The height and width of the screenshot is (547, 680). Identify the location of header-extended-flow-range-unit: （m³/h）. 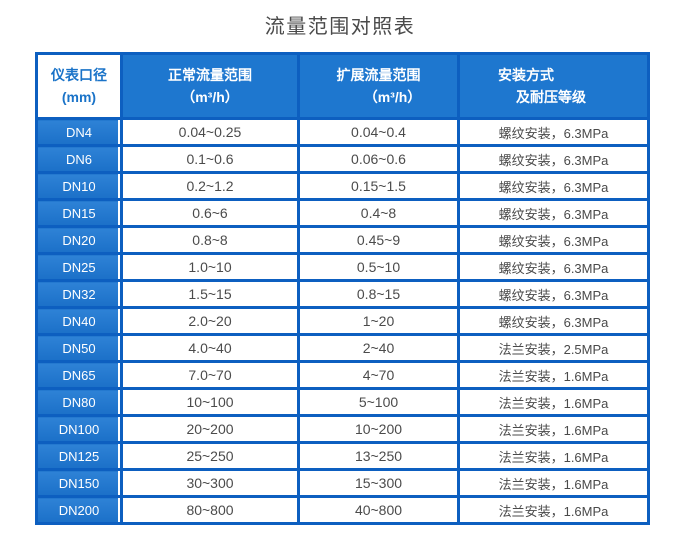
(392, 97).